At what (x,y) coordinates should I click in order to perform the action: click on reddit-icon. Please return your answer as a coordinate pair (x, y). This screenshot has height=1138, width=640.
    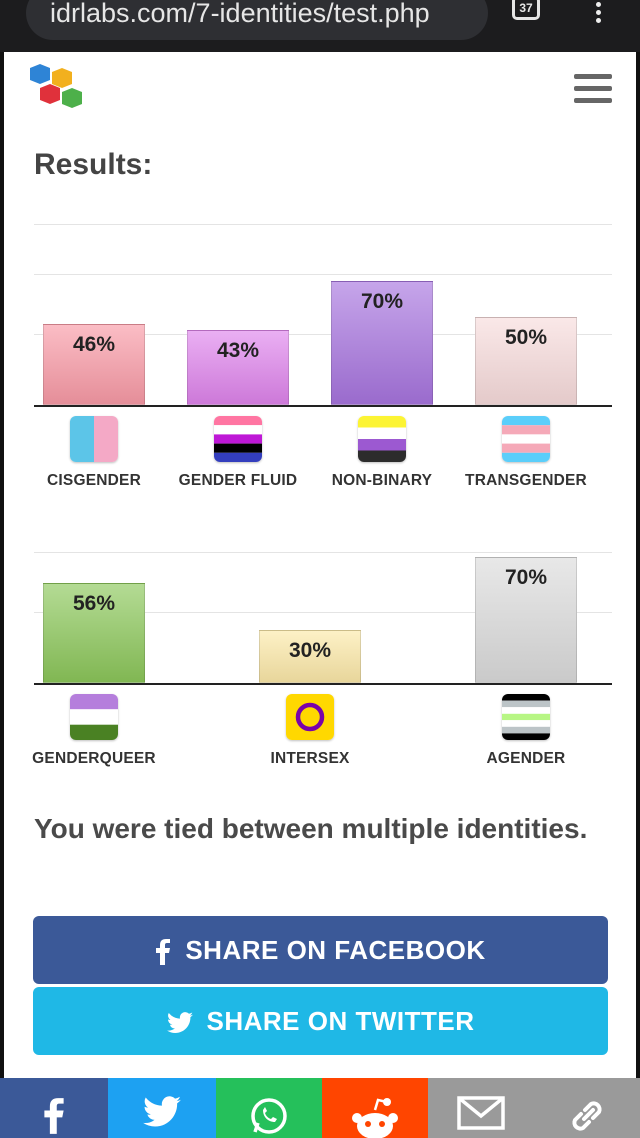
    Looking at the image, I should click on (375, 1118).